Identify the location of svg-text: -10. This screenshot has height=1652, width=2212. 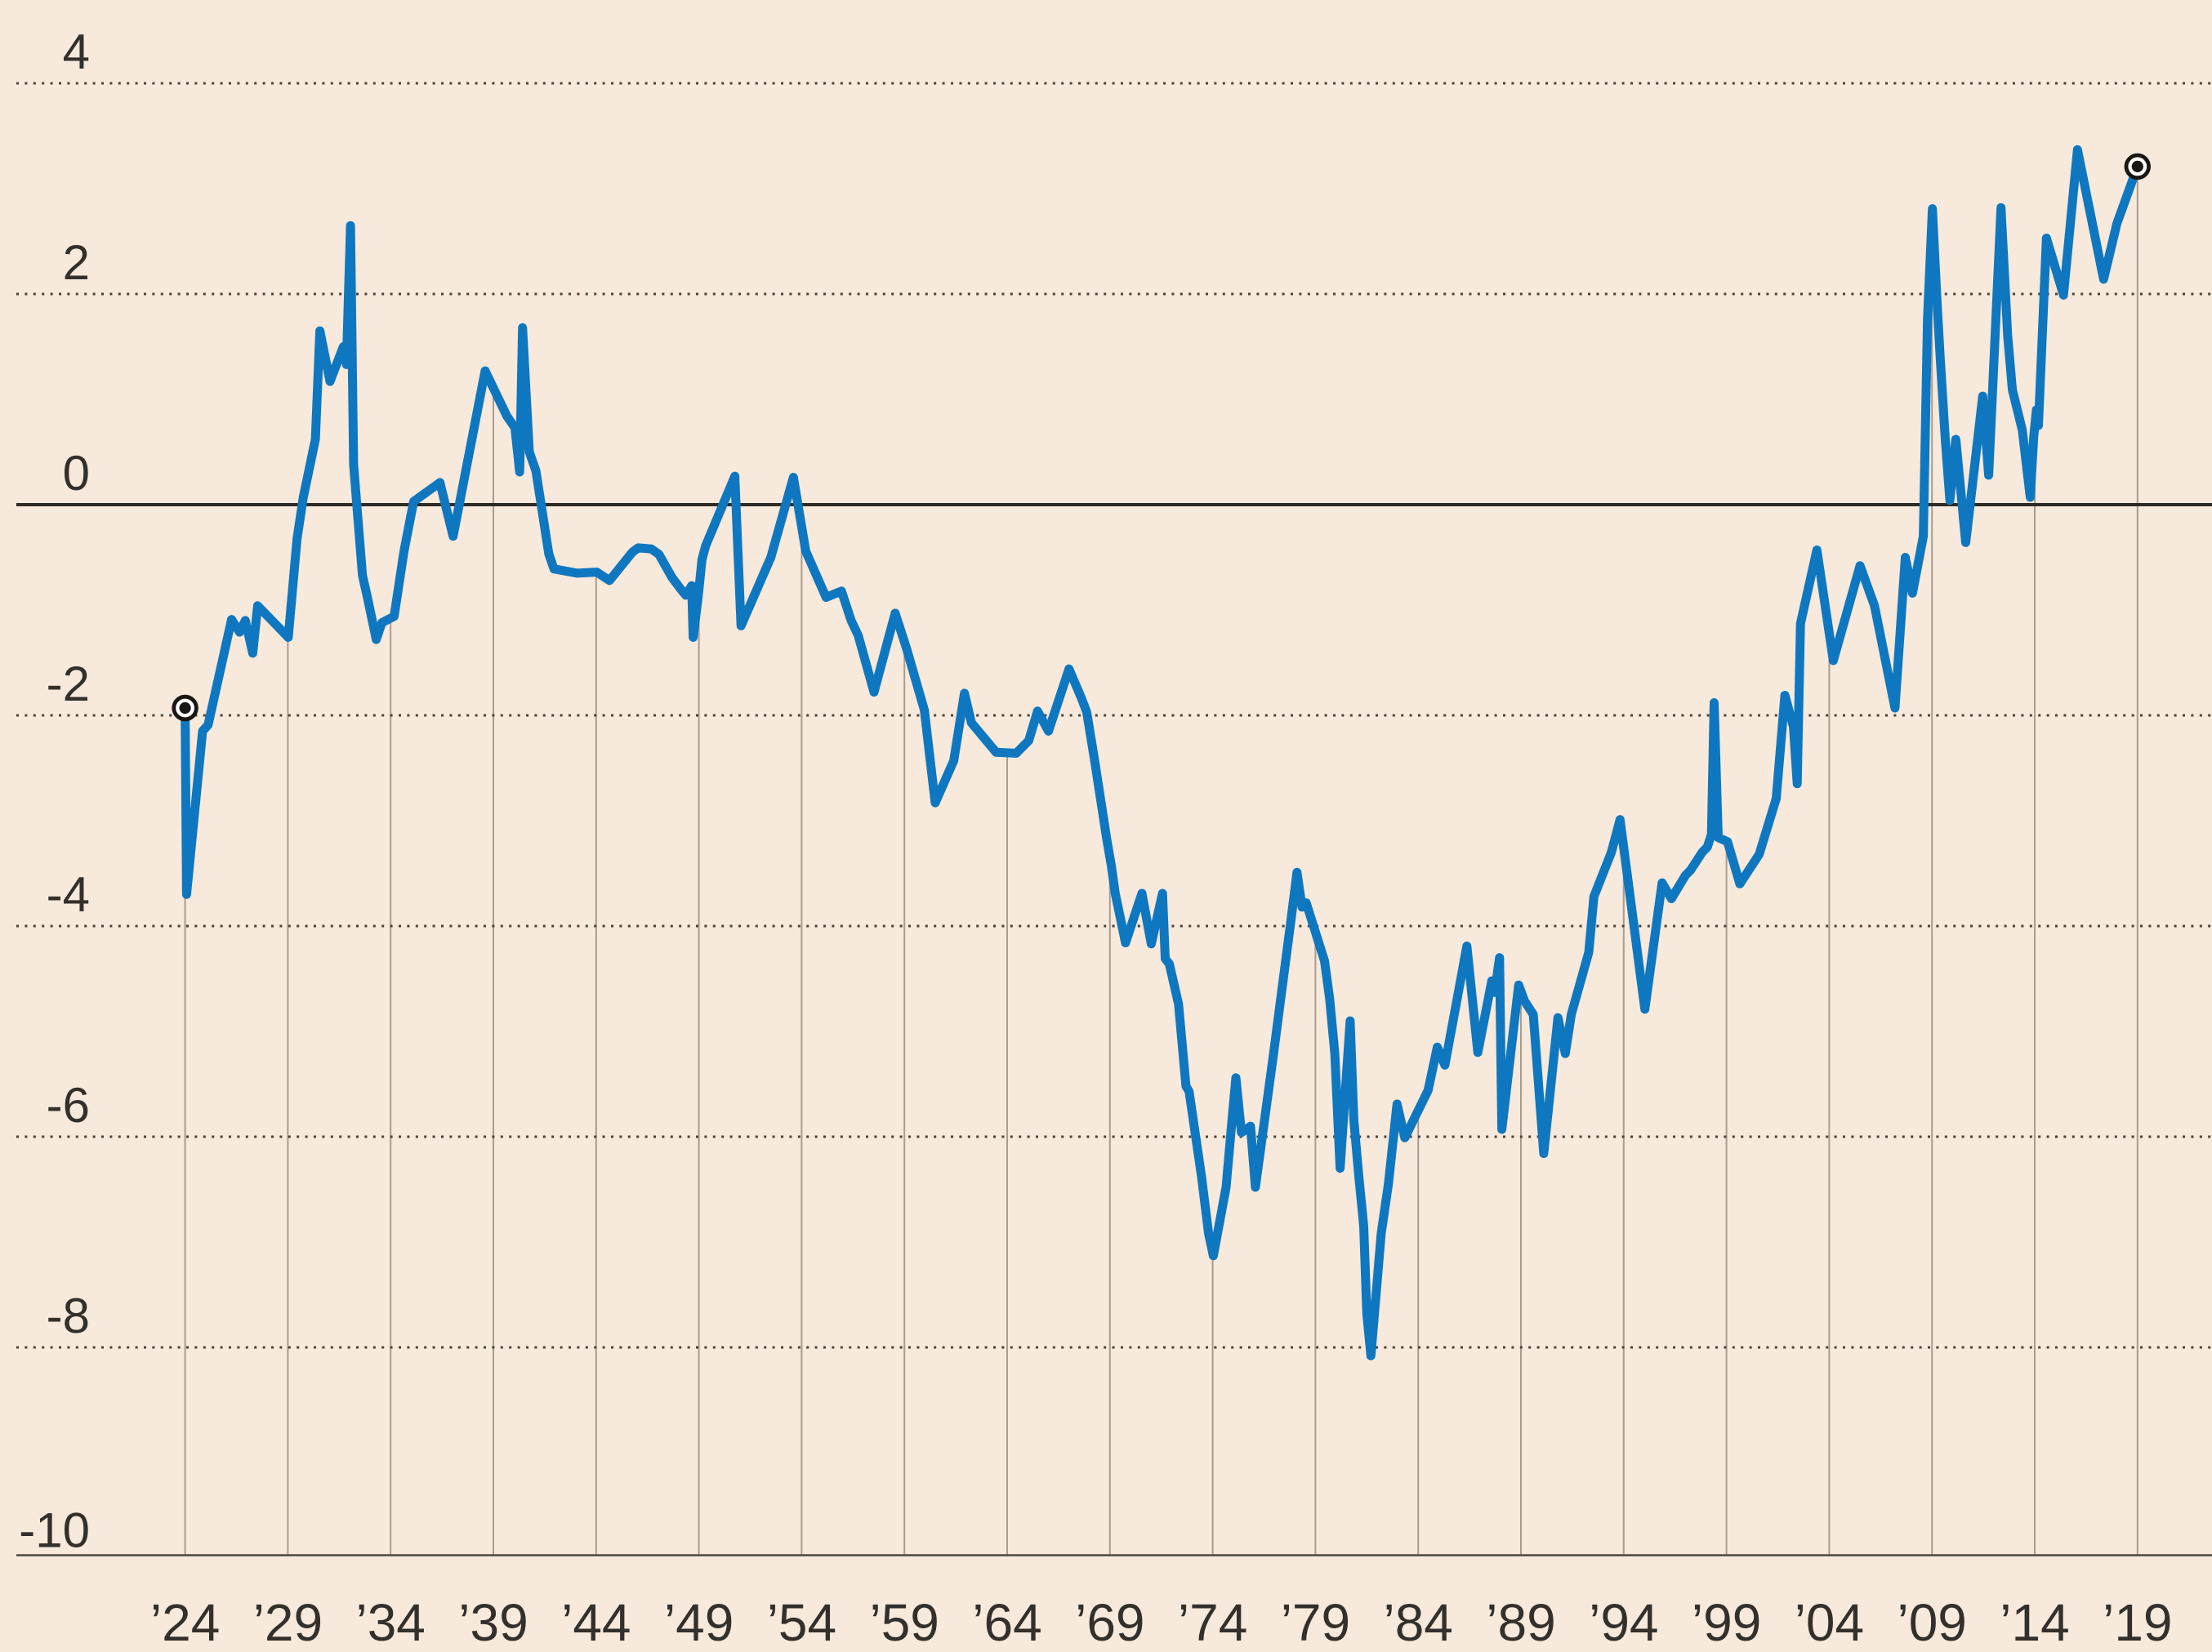
(54, 1530).